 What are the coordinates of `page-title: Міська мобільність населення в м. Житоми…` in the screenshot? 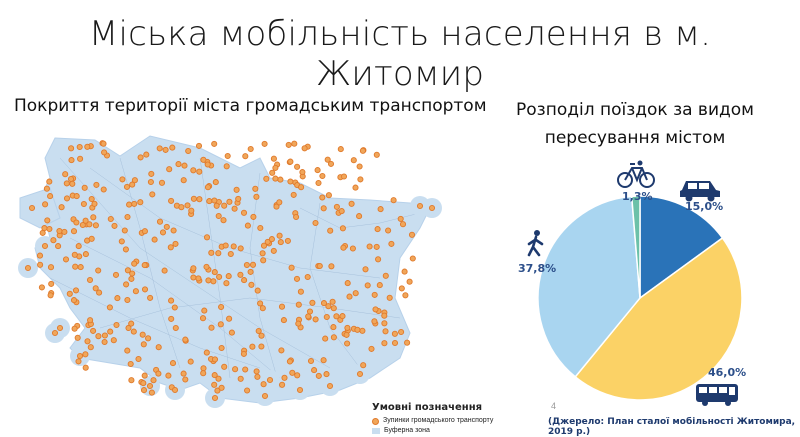 It's located at (400, 54).